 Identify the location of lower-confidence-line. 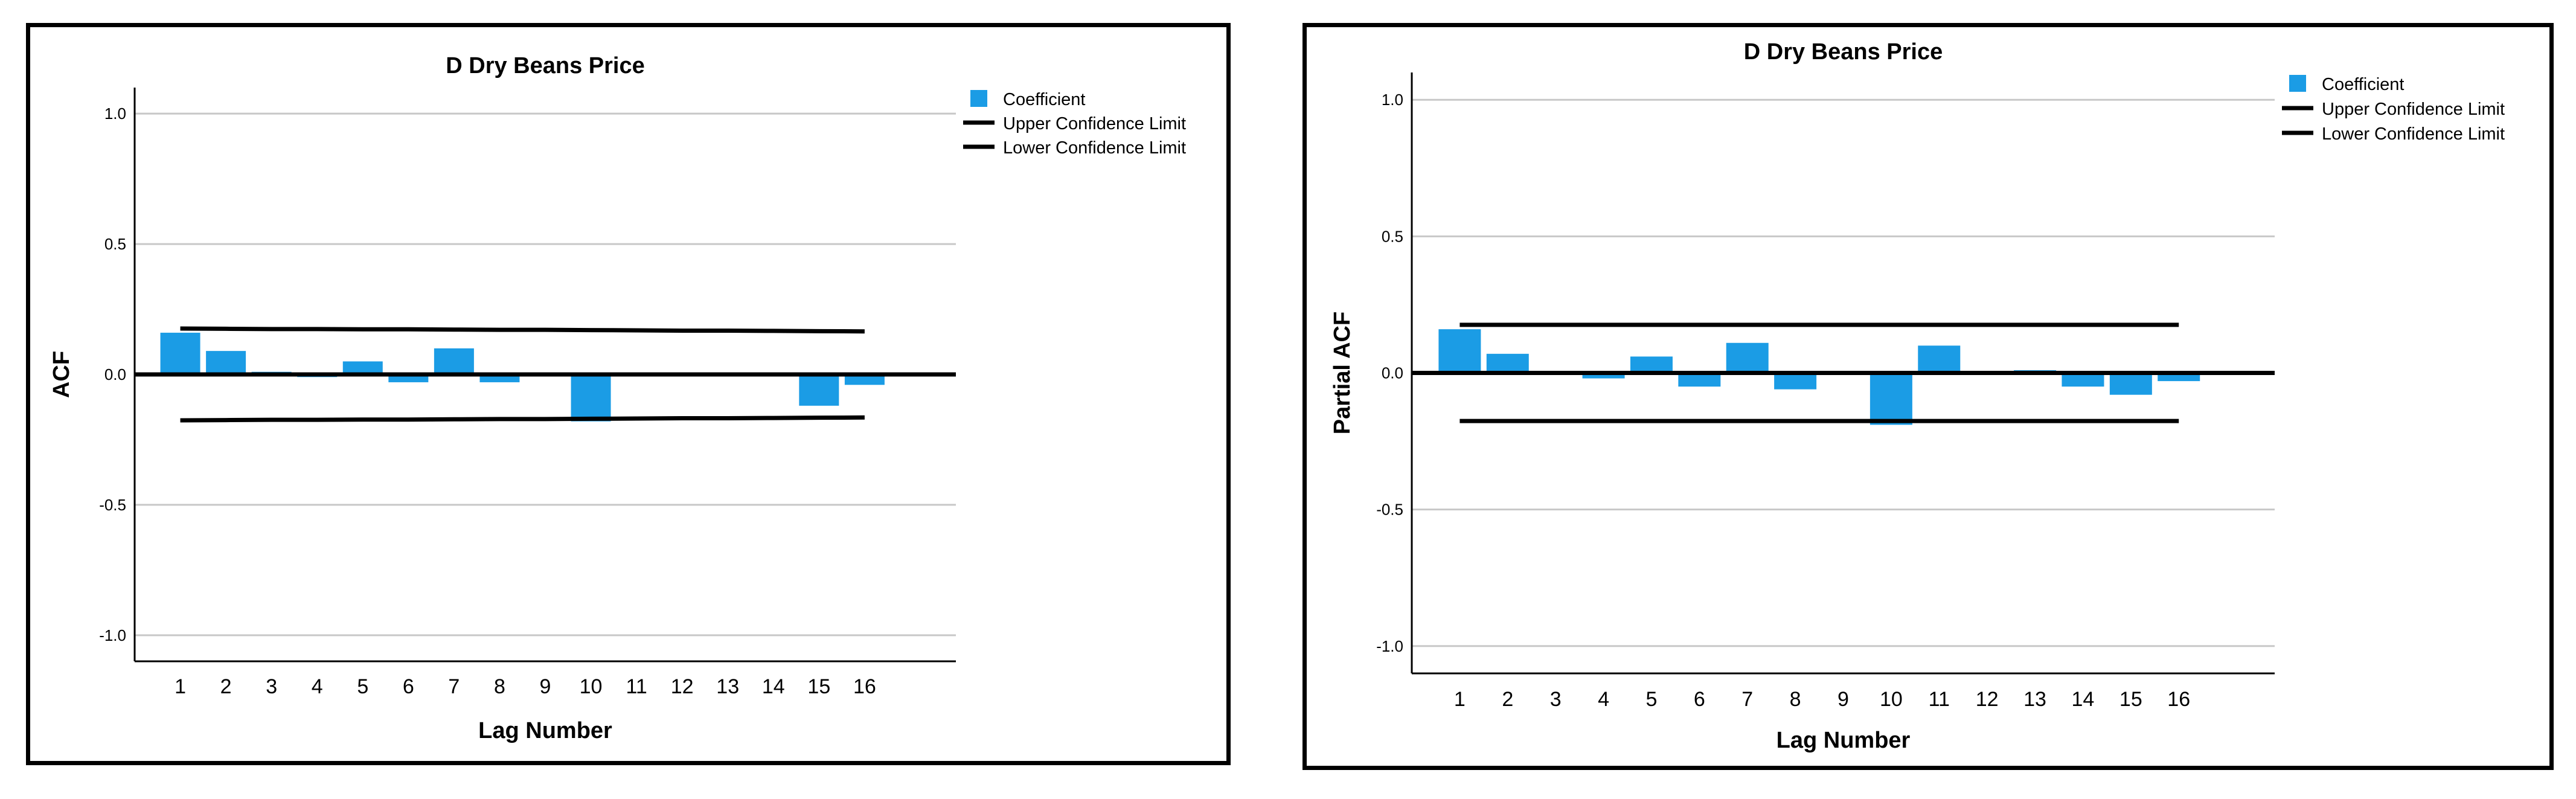
(522, 419).